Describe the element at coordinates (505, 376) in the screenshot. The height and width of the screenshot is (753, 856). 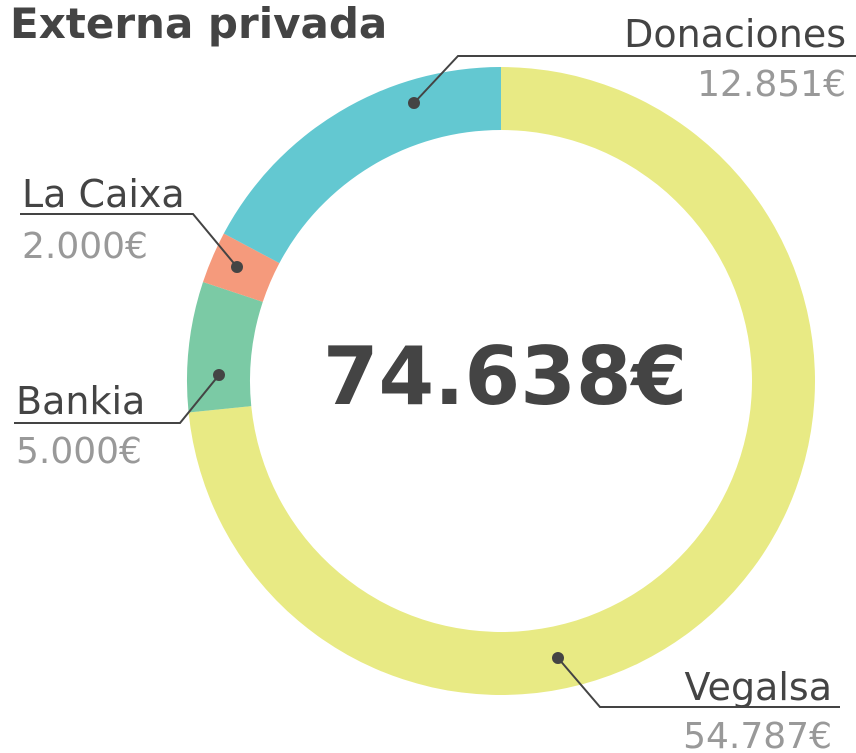
I see `center-total: 74.638€` at that location.